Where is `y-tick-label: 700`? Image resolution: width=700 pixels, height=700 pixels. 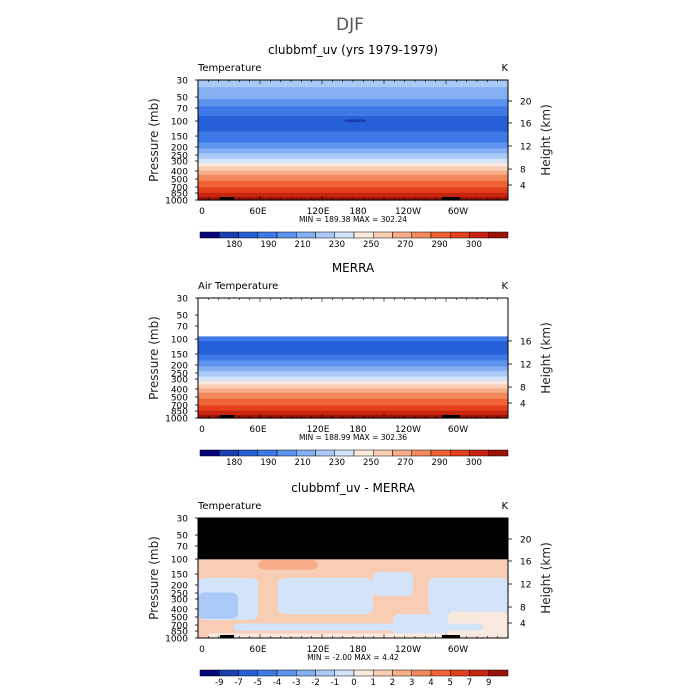 y-tick-label: 700 is located at coordinates (179, 189).